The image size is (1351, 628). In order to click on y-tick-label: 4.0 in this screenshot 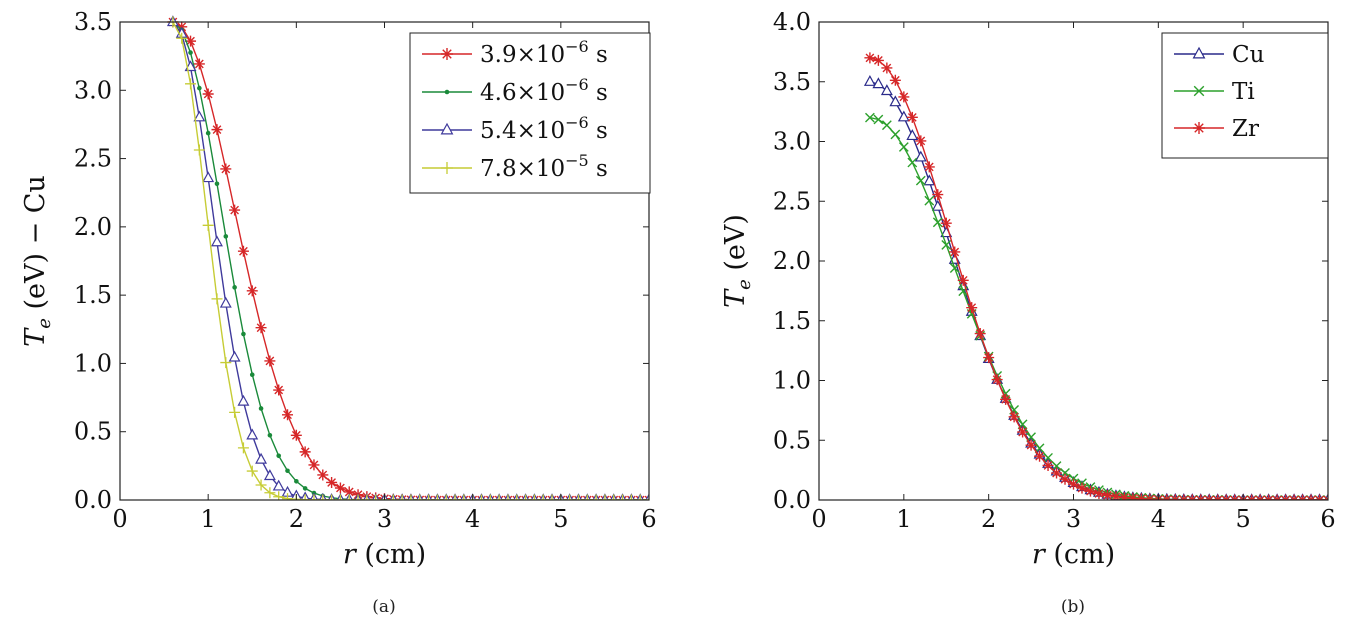, I will do `click(792, 22)`.